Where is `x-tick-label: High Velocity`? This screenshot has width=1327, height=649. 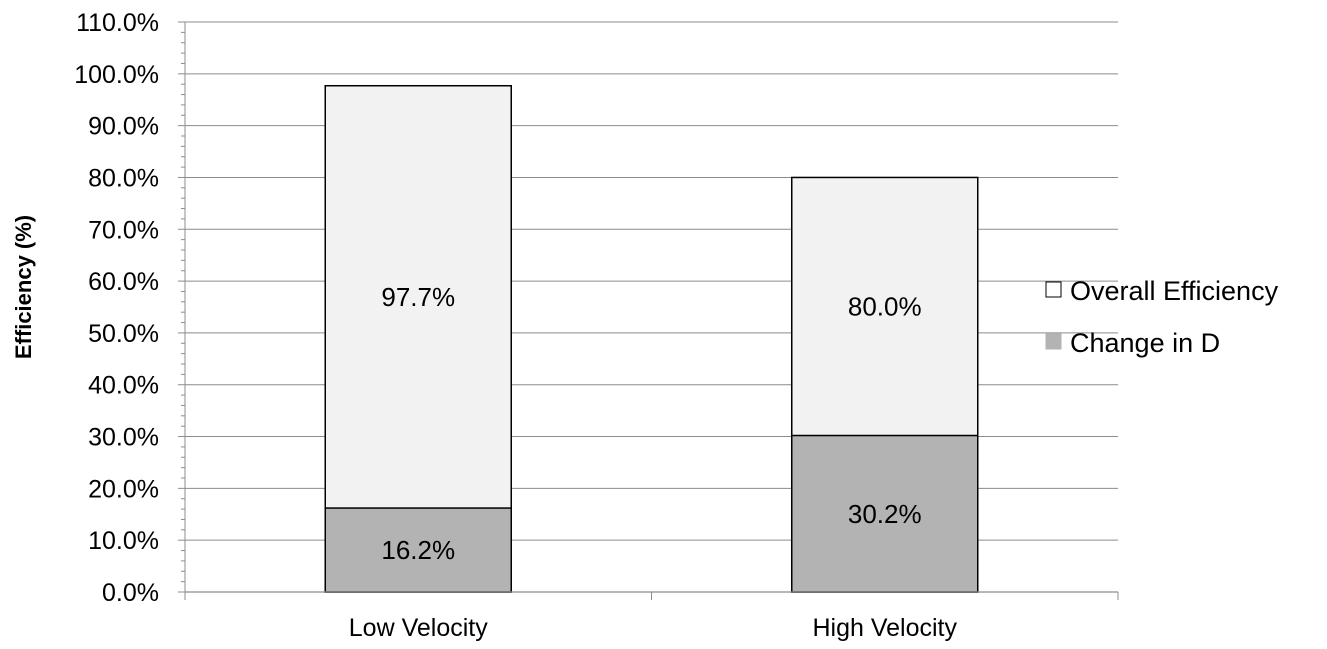
x-tick-label: High Velocity is located at coordinates (884, 628).